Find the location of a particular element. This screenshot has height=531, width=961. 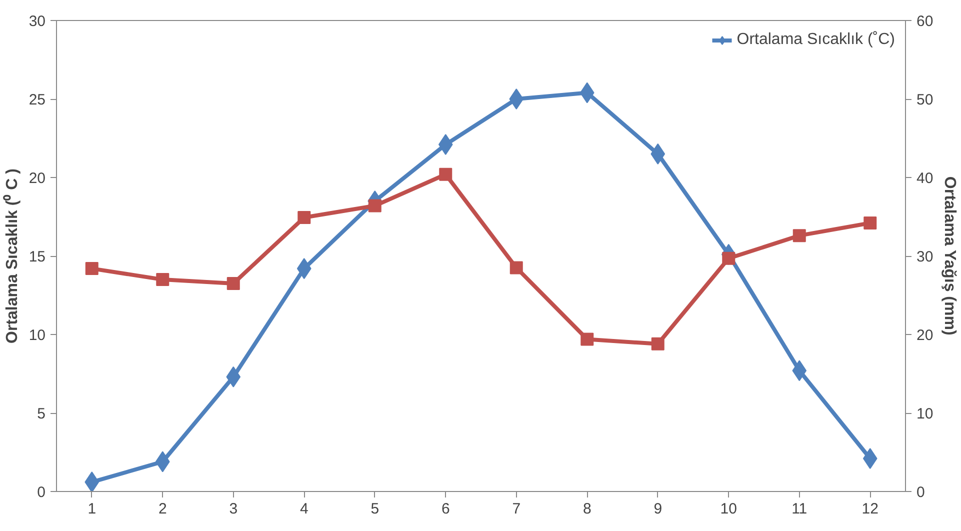

y2-tick-label: 10 is located at coordinates (925, 414).